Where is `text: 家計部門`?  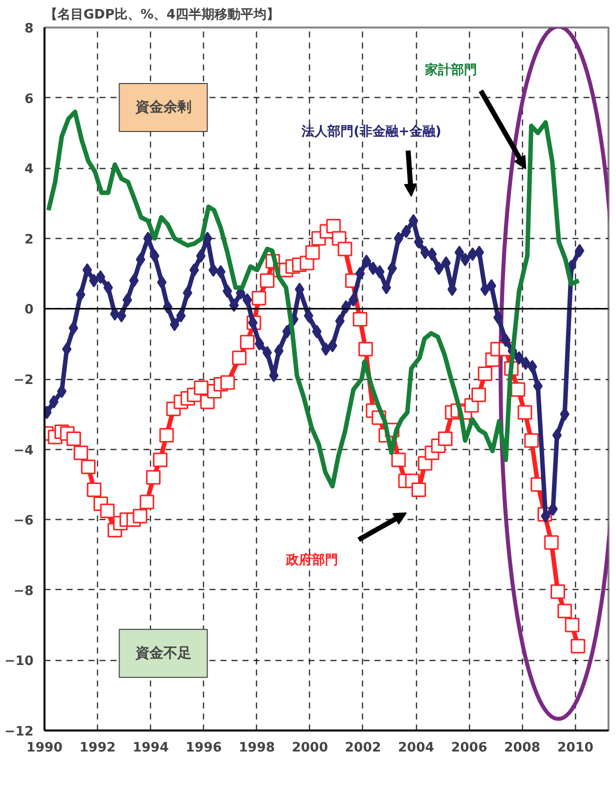
text: 家計部門 is located at coordinates (451, 70).